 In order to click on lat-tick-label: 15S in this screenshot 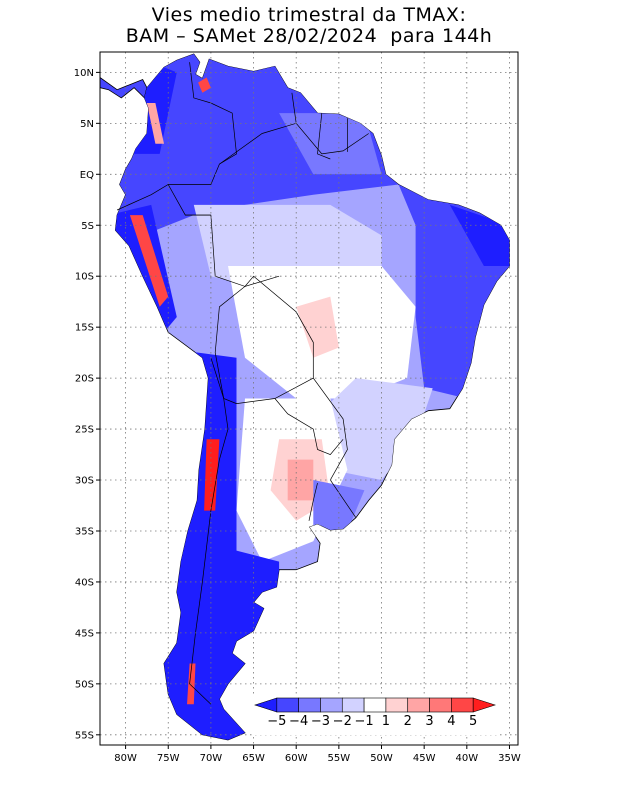, I will do `click(84, 328)`.